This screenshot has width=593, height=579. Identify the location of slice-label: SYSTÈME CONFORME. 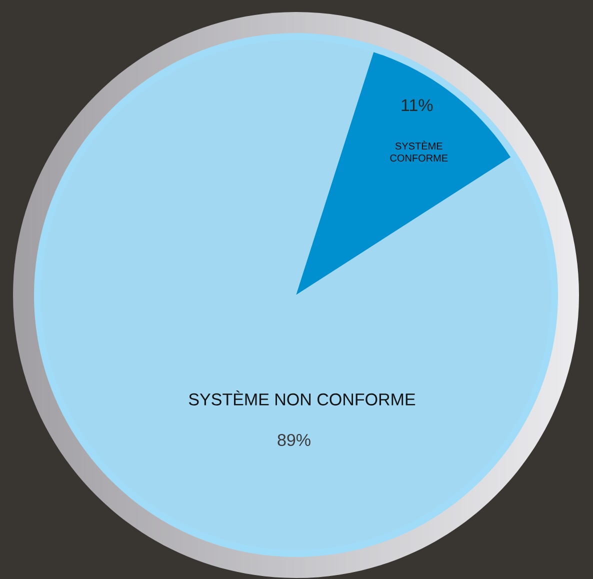
(419, 151).